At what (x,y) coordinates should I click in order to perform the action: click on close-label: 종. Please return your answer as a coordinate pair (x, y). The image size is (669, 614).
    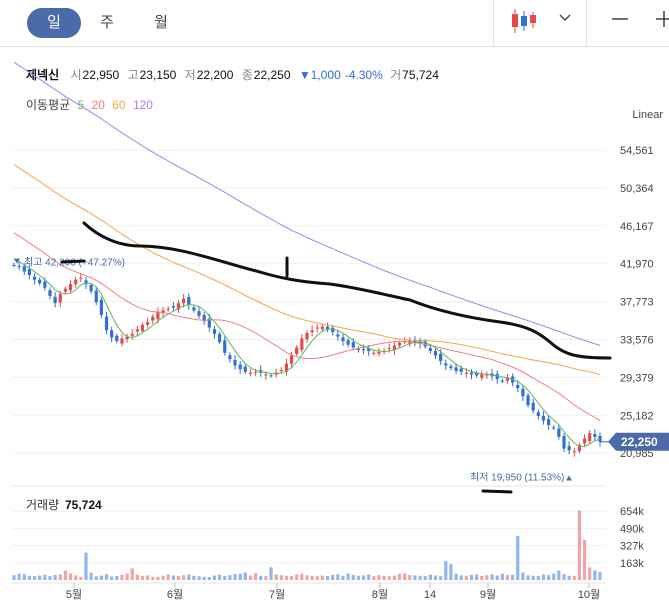
    Looking at the image, I should click on (247, 75).